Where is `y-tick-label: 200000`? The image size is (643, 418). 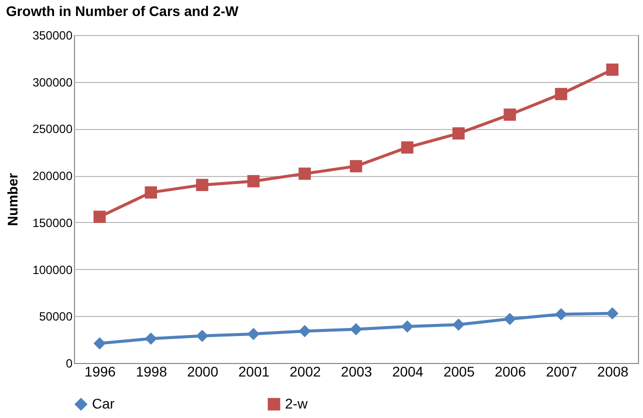 y-tick-label: 200000 is located at coordinates (52, 176).